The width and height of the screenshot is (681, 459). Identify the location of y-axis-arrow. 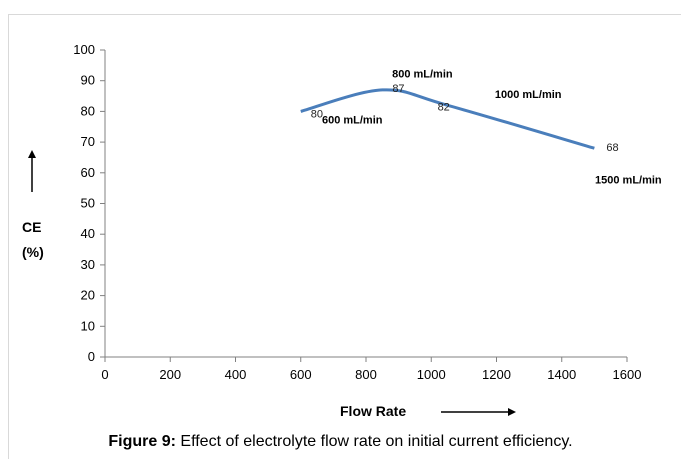
(32, 171).